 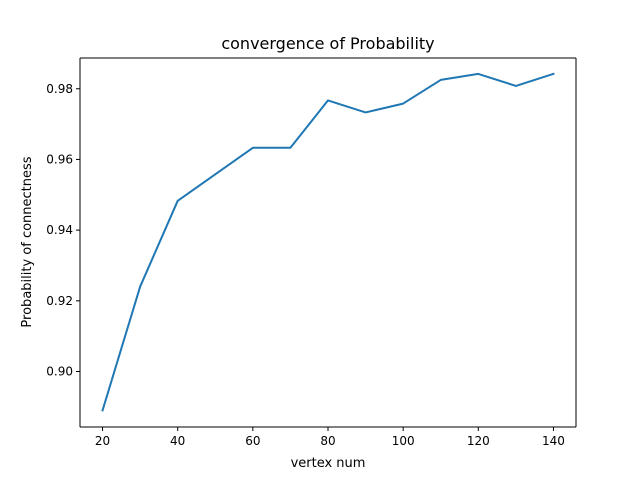 I want to click on x-axis-label: vertex num, so click(x=328, y=463).